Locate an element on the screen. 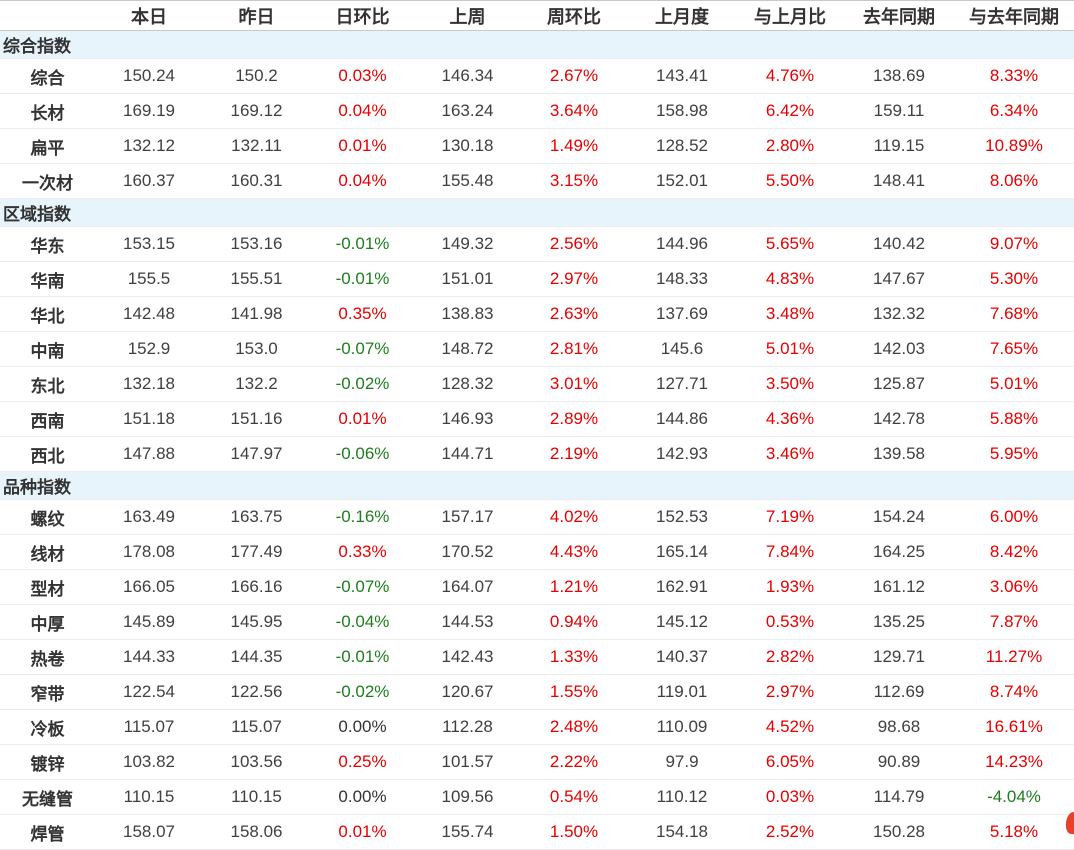  pct-cell: 0.00% is located at coordinates (362, 797).